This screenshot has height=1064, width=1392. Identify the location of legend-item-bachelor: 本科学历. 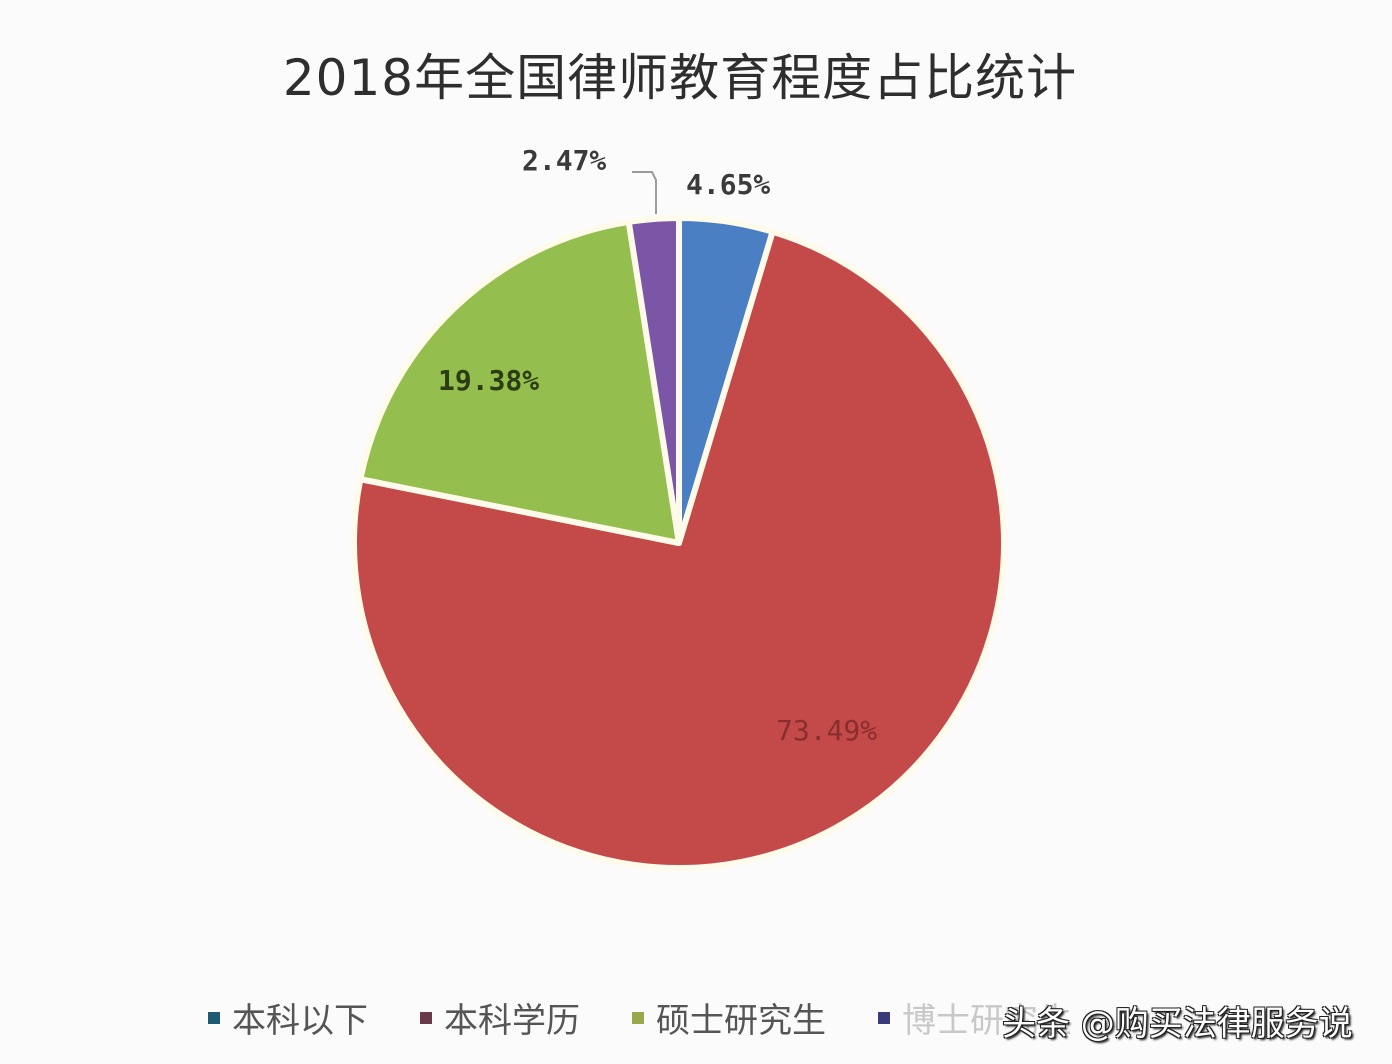
(500, 1017).